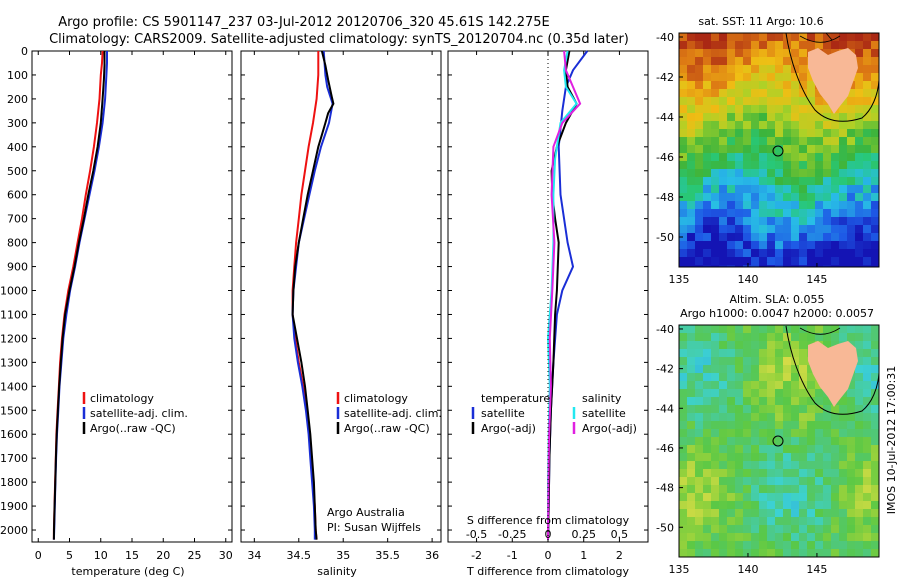  Describe the element at coordinates (779, 150) in the screenshot. I see `sst-field` at that location.